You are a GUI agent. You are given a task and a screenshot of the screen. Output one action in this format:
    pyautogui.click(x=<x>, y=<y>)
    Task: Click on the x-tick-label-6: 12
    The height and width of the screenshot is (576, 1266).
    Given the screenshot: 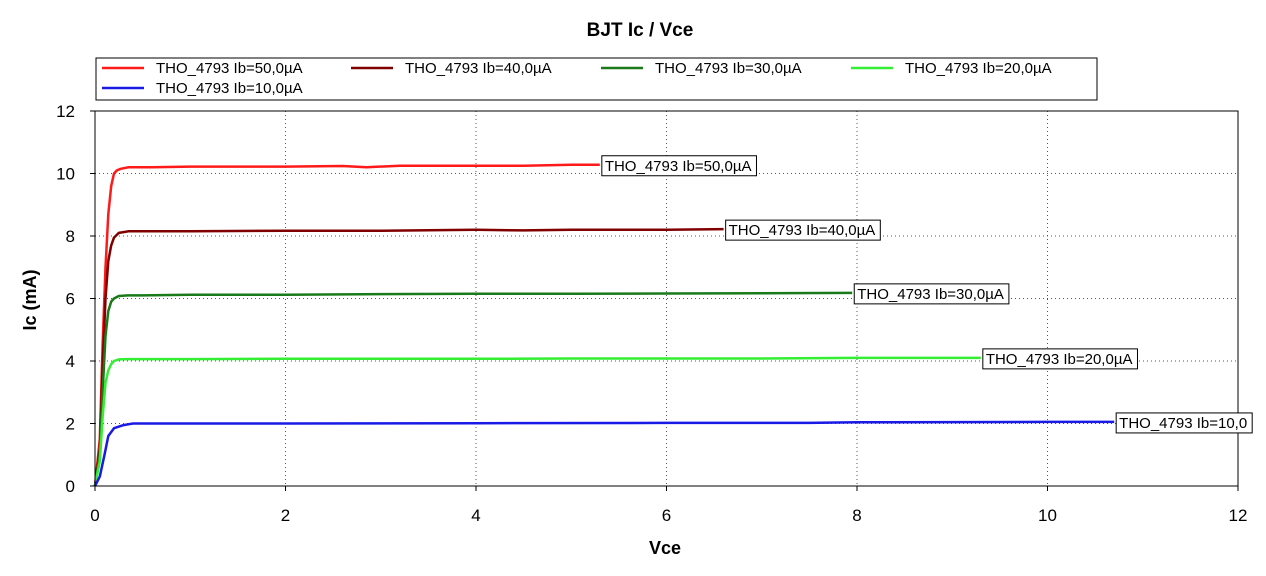 What is the action you would take?
    pyautogui.click(x=1238, y=515)
    